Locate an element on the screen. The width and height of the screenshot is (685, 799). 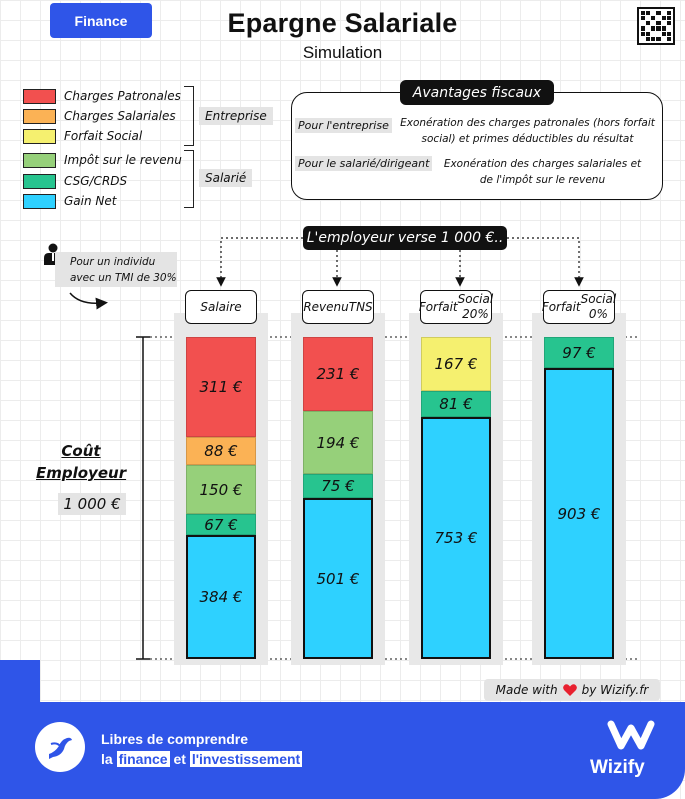
segment-value-label: 75 € is located at coordinates (338, 485).